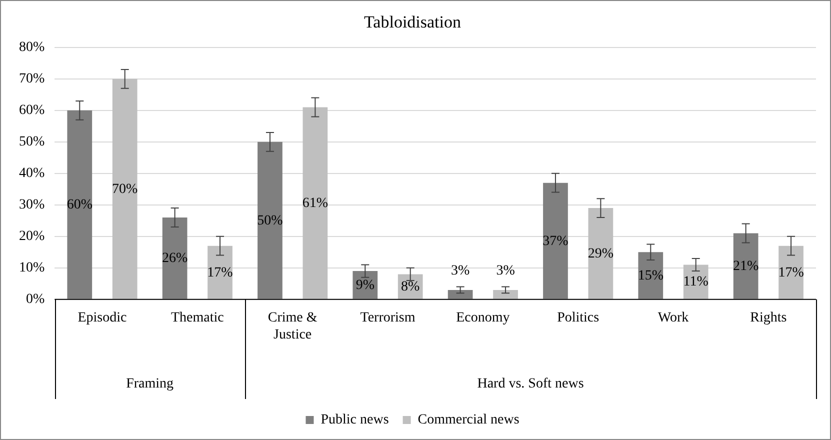 The image size is (831, 440). I want to click on x-tick-label: Thematic, so click(197, 318).